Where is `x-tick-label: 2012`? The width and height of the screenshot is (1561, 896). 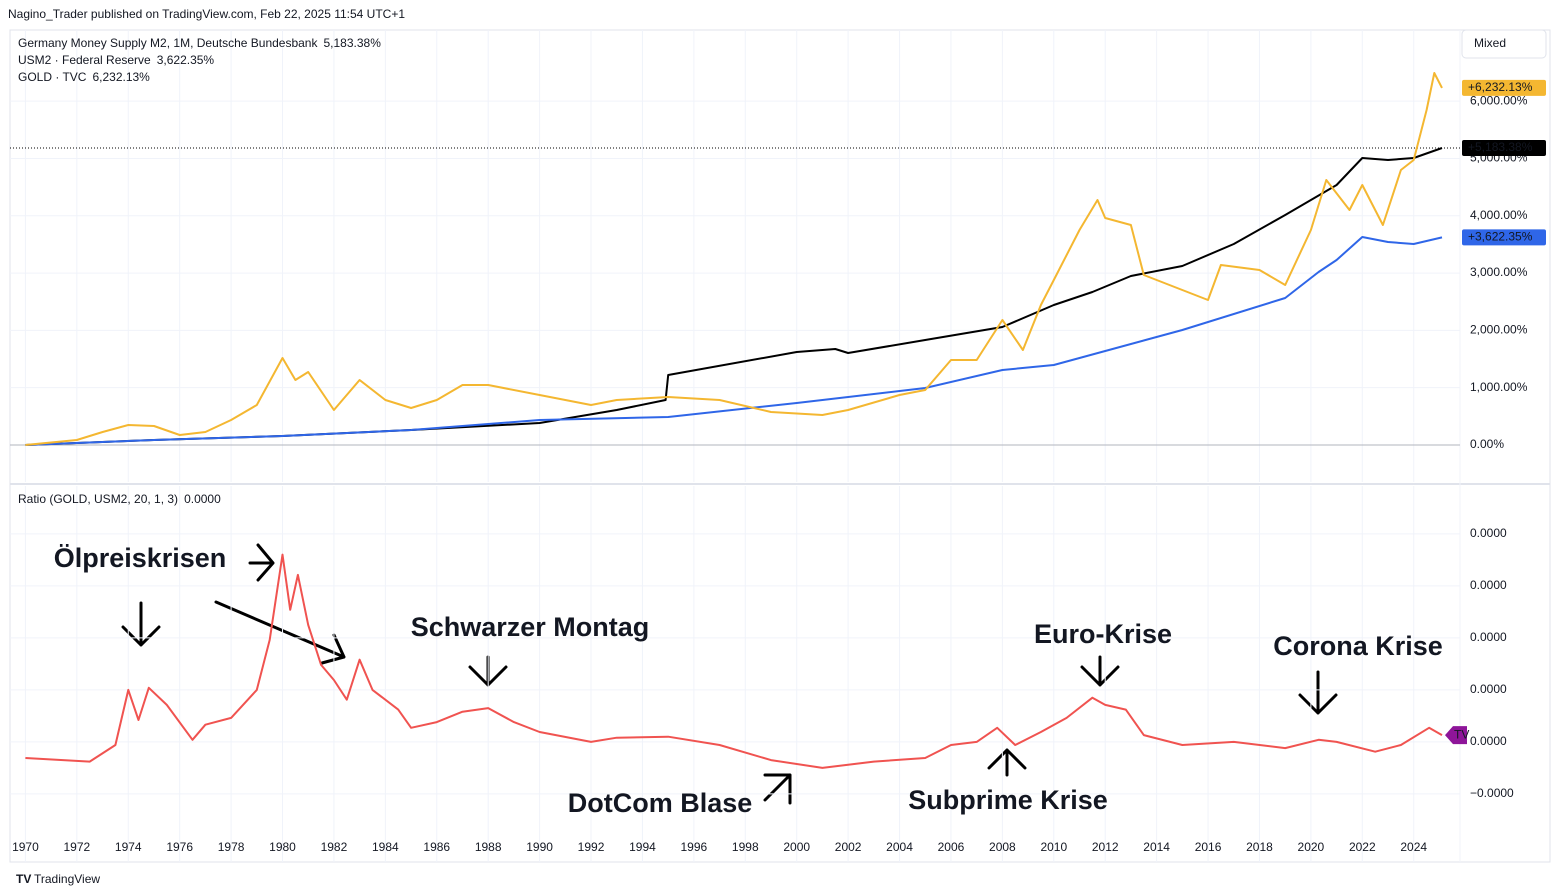
x-tick-label: 2012 is located at coordinates (1105, 847).